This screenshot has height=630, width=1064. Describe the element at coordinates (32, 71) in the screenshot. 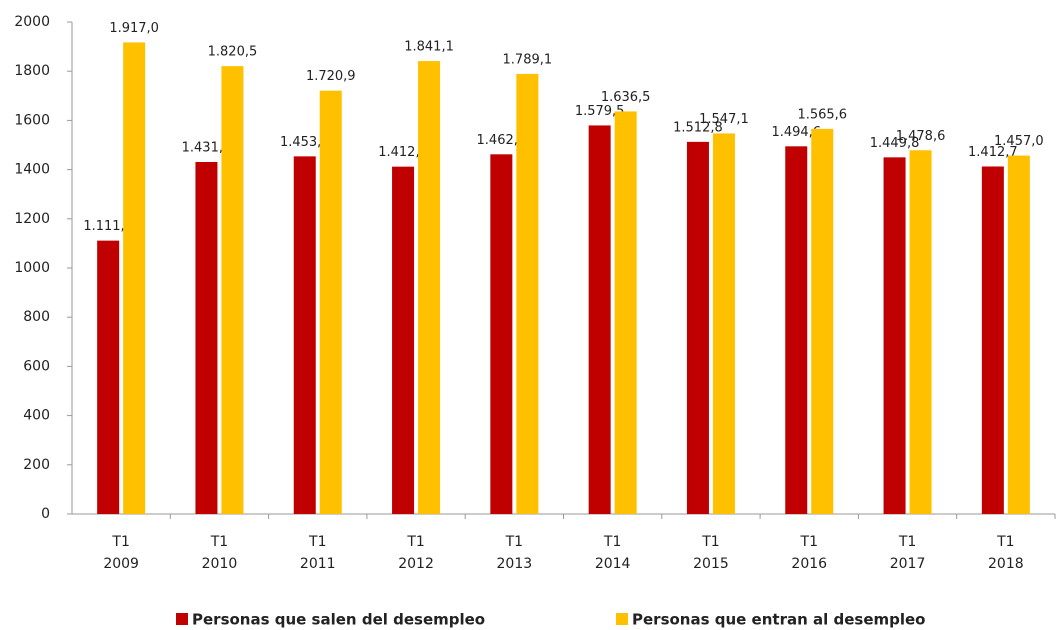

I see `y-tick-label: 1800` at that location.